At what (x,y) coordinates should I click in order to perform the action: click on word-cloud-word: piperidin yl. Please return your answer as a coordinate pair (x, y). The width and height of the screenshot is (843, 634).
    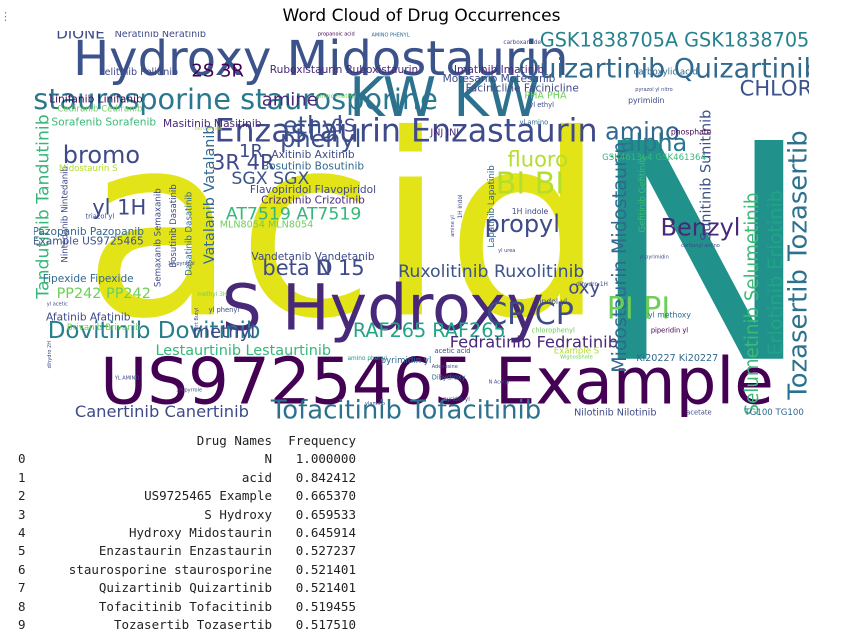
    Looking at the image, I should click on (669, 331).